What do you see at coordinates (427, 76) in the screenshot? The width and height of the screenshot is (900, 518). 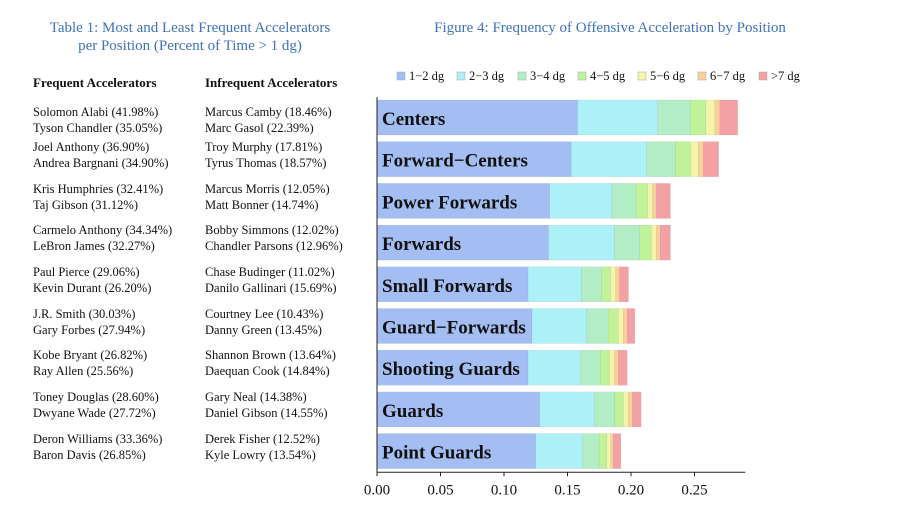 I see `legend-label: 1−2 dg` at bounding box center [427, 76].